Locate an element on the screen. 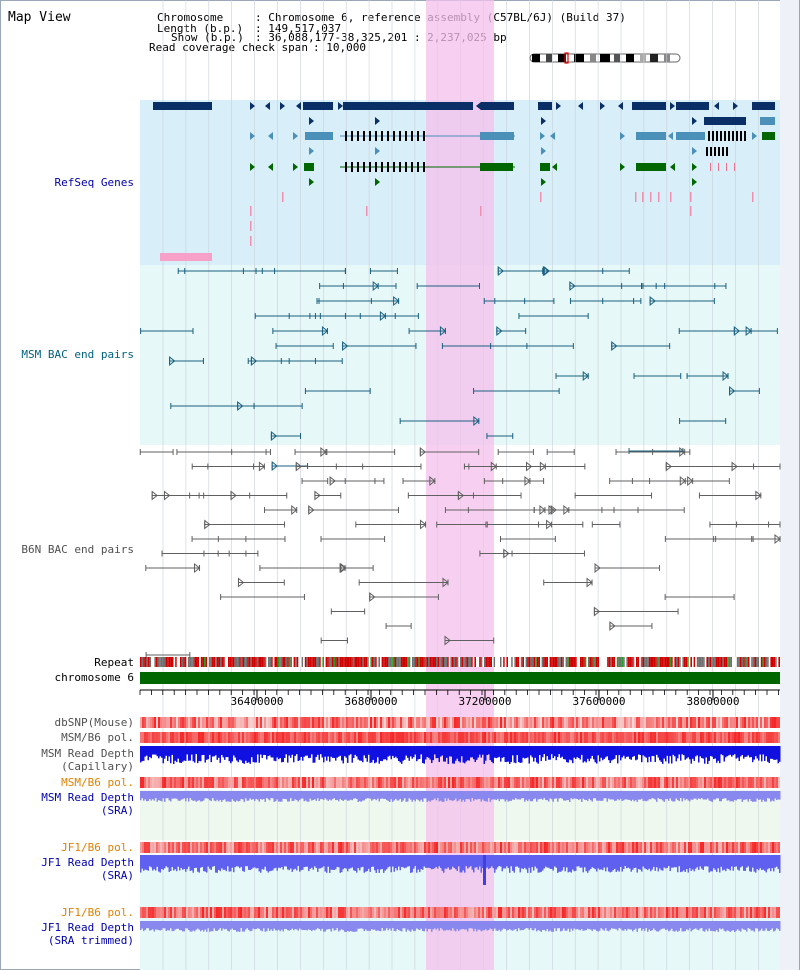 The image size is (800, 970). jf1-depth-sra-label-1: JF1 Read Depth is located at coordinates (87, 862).